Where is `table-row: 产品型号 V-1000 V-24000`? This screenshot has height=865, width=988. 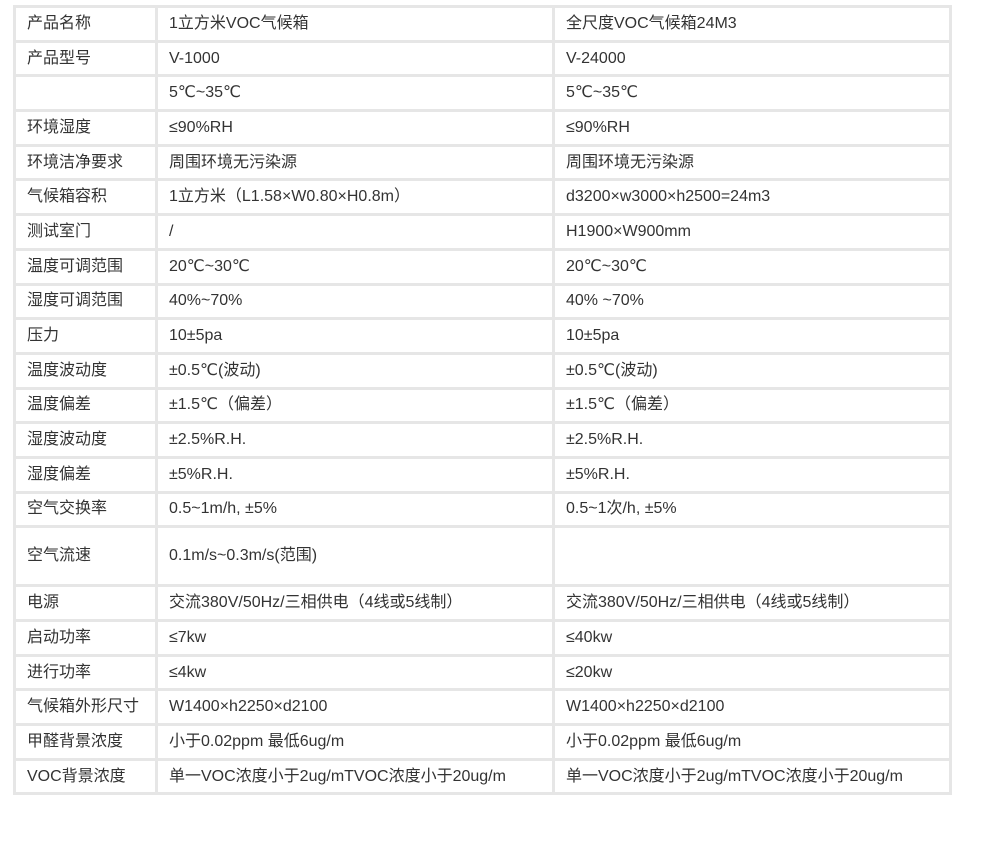
table-row: 产品型号 V-1000 V-24000 is located at coordinates (482, 58).